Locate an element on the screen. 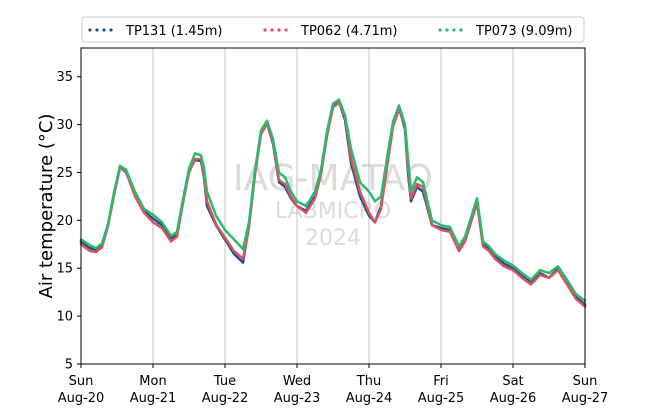  watermark-line: IAG-MATAO is located at coordinates (333, 178).